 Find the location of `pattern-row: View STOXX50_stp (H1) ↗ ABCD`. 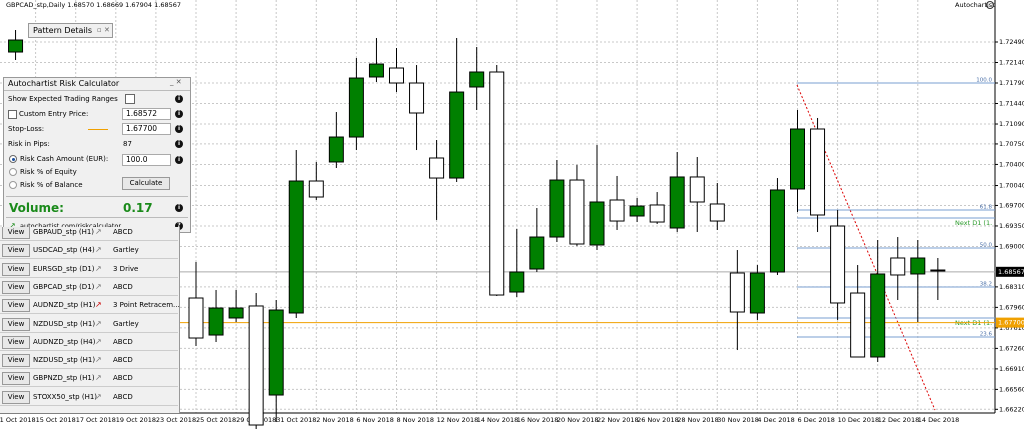

pattern-row: View STOXX50_stp (H1) ↗ ABCD is located at coordinates (89, 396).